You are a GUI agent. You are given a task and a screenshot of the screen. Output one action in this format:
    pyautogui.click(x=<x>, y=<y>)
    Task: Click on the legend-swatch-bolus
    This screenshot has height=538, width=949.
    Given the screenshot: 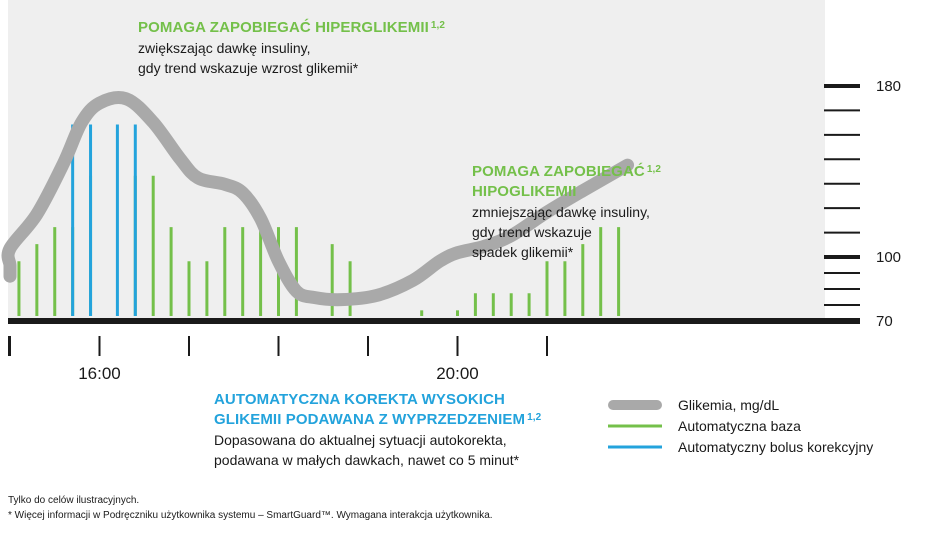 What is the action you would take?
    pyautogui.click(x=635, y=447)
    